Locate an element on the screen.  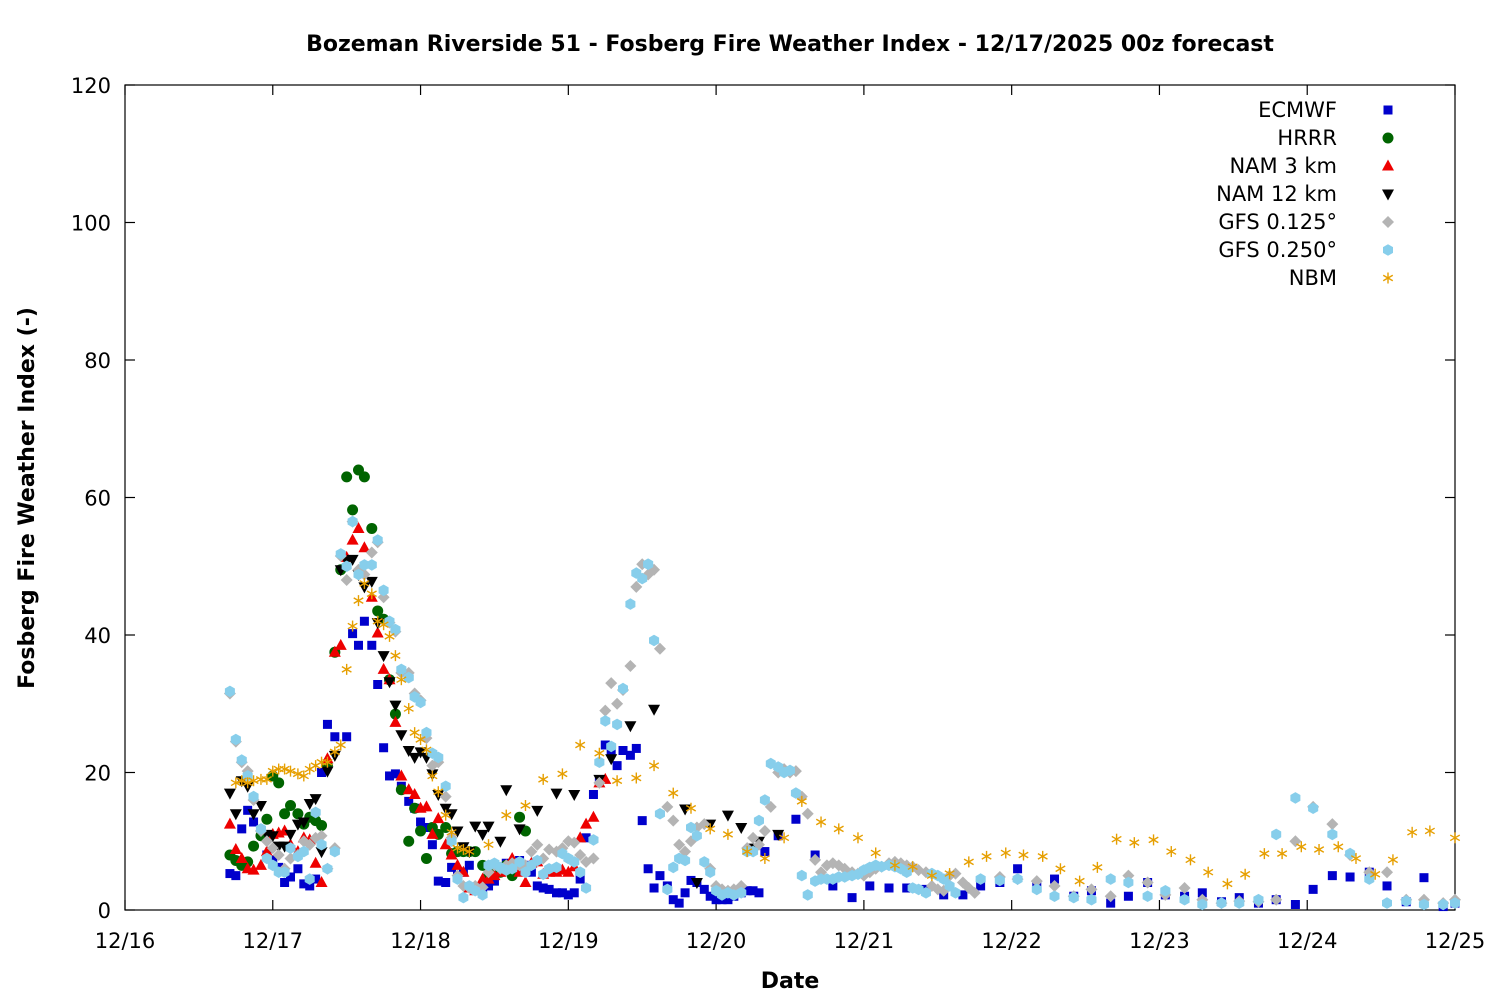
y-tick-label: 100 is located at coordinates (91, 224).